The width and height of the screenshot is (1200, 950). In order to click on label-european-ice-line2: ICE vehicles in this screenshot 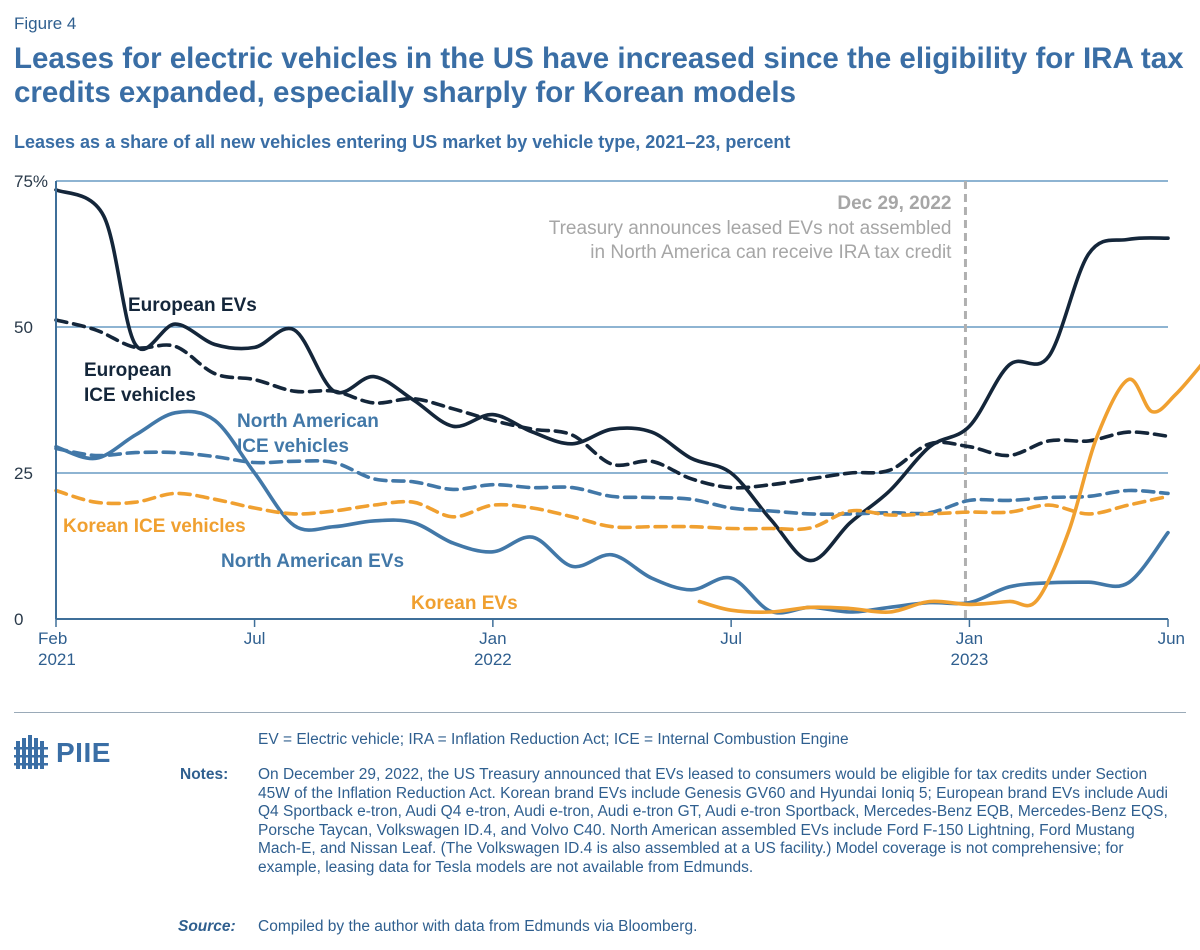, I will do `click(140, 395)`.